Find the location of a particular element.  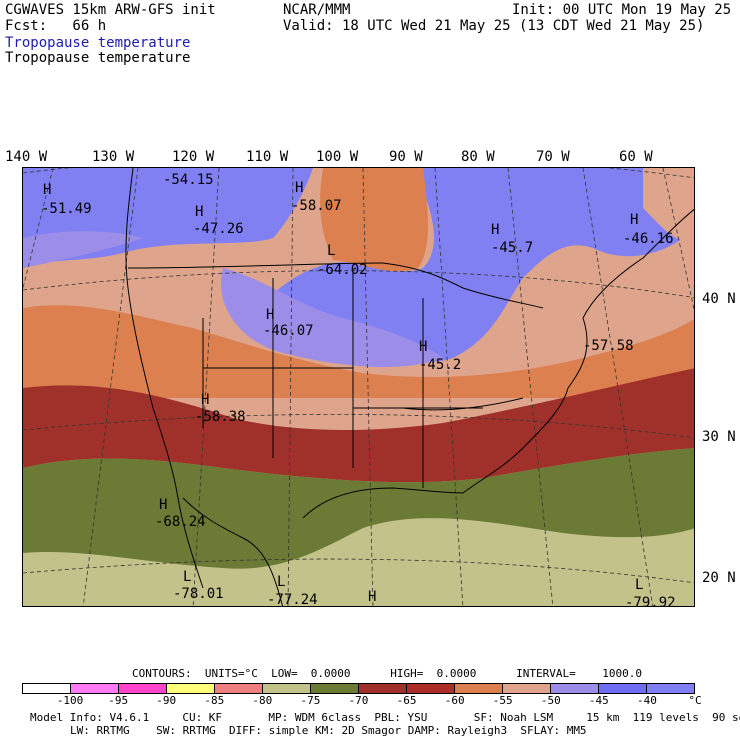

colorbar-tick-label: -75 is located at coordinates (310, 700).